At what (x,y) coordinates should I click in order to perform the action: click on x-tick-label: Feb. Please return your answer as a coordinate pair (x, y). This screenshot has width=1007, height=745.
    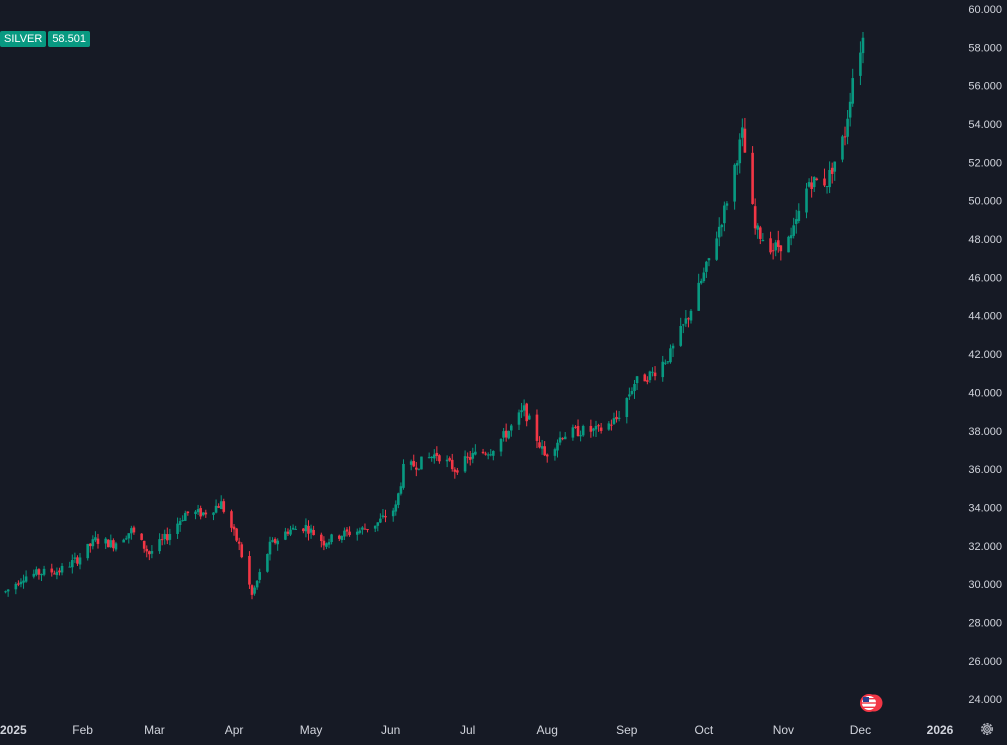
    Looking at the image, I should click on (82, 730).